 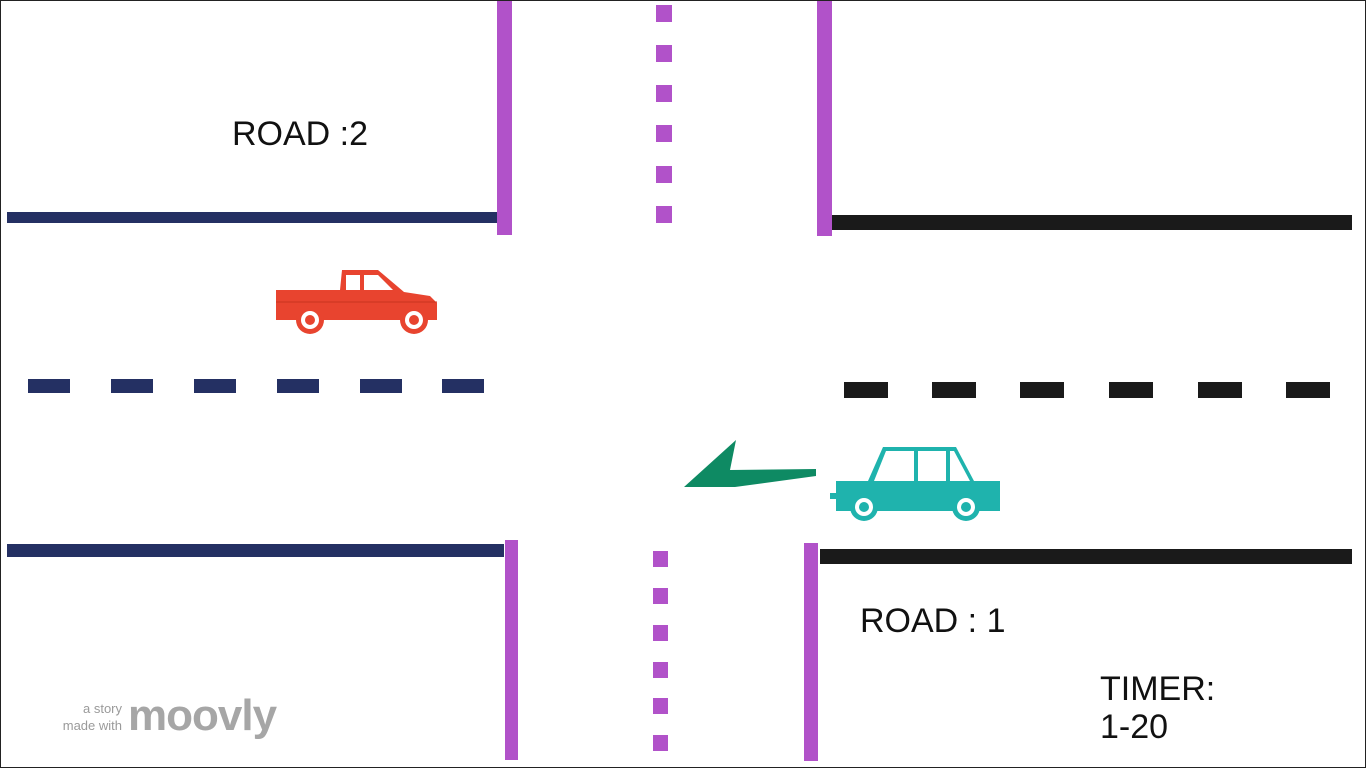 I want to click on timer-value: 1-20, so click(x=1134, y=727).